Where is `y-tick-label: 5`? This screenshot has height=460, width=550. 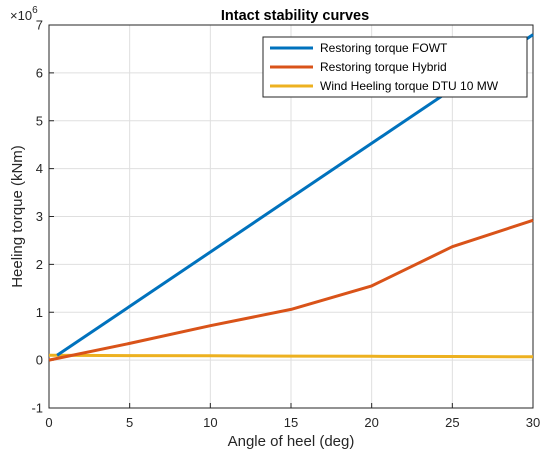 y-tick-label: 5 is located at coordinates (39, 120).